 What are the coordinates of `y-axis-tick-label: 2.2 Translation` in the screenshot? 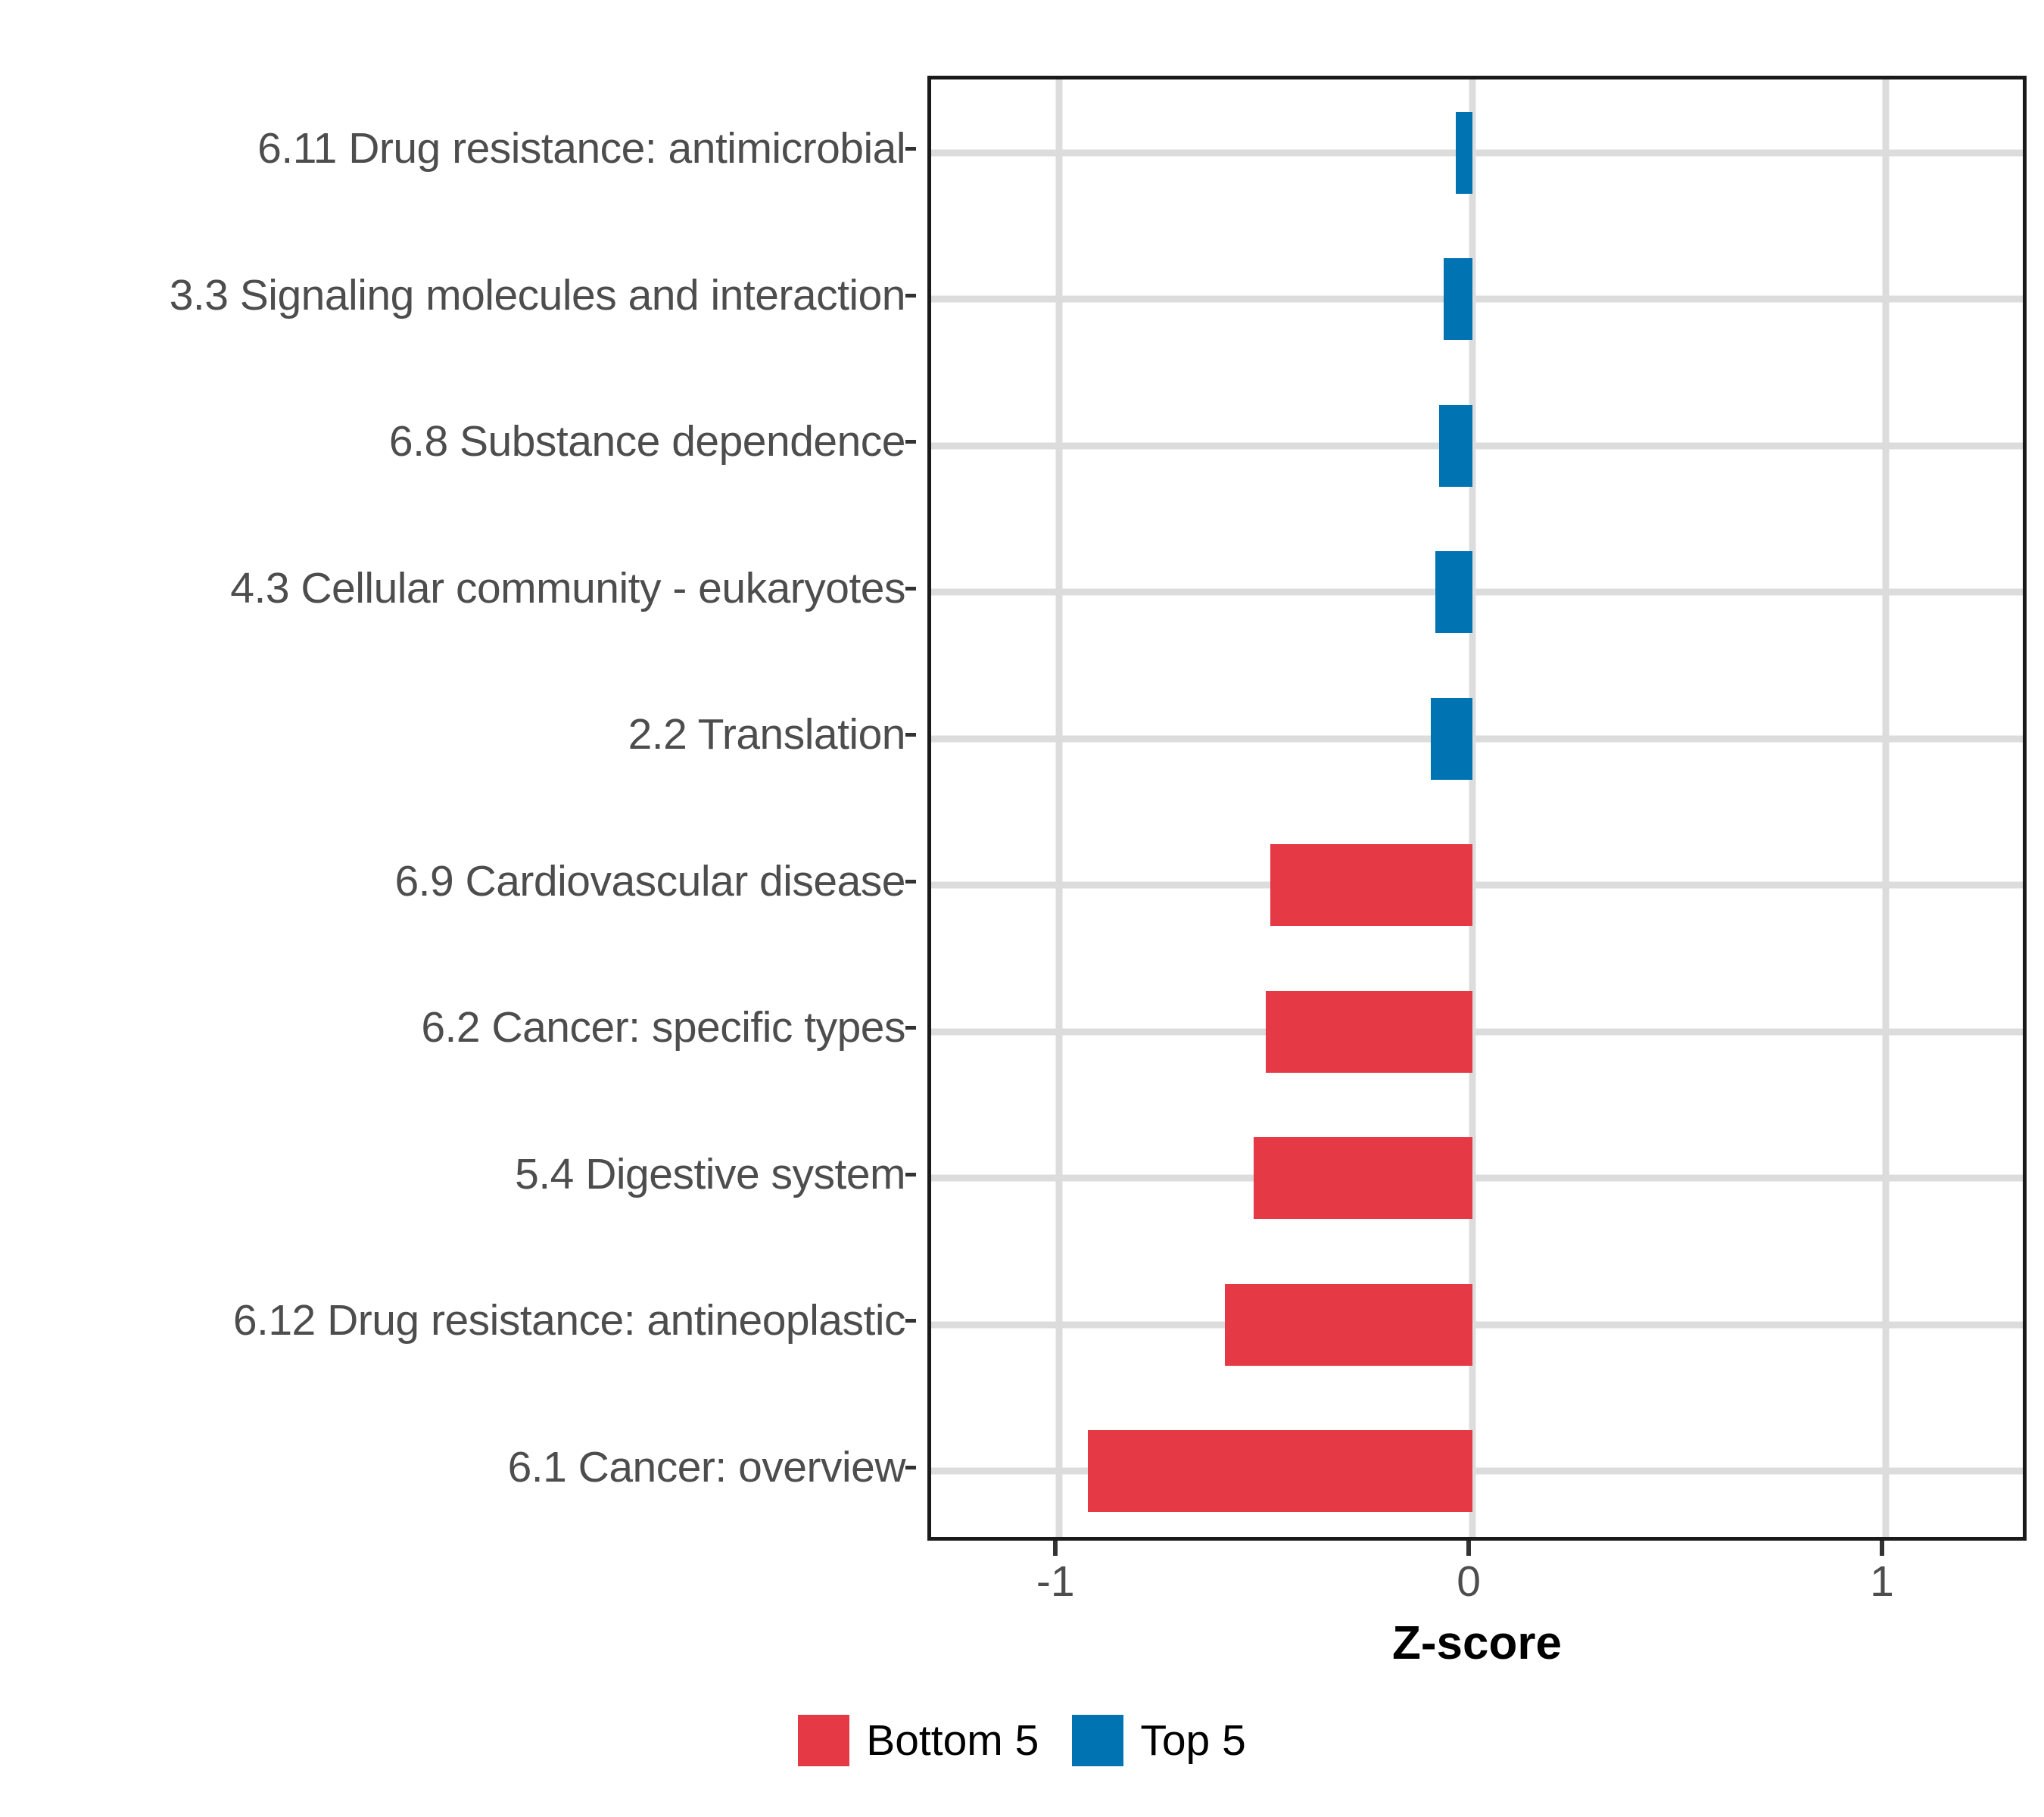 It's located at (767, 734).